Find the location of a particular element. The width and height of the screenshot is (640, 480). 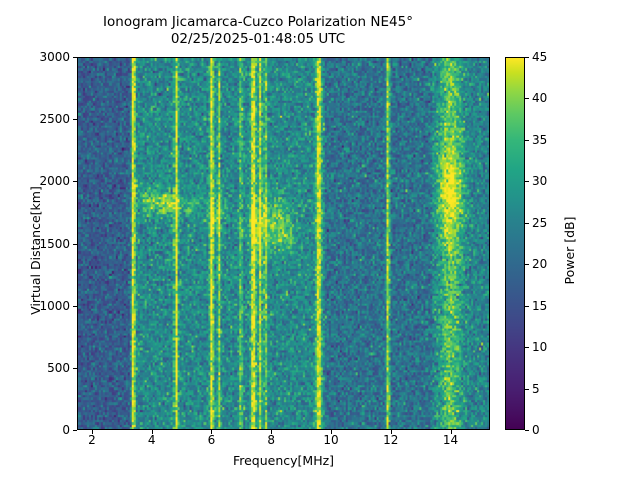

colorbar-tick-label: 35 is located at coordinates (540, 139).